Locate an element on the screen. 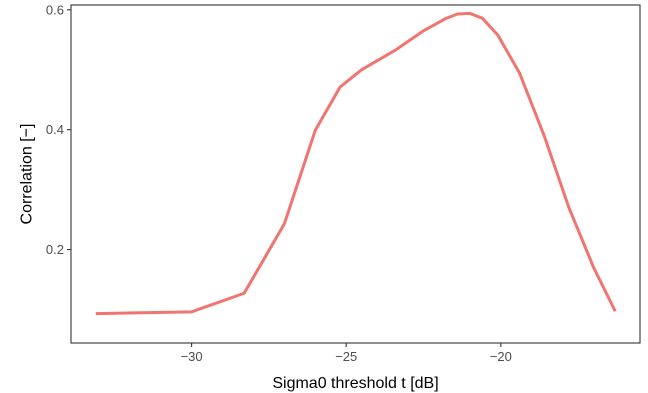 Image resolution: width=648 pixels, height=393 pixels. x-tick-label: −20 is located at coordinates (501, 356).